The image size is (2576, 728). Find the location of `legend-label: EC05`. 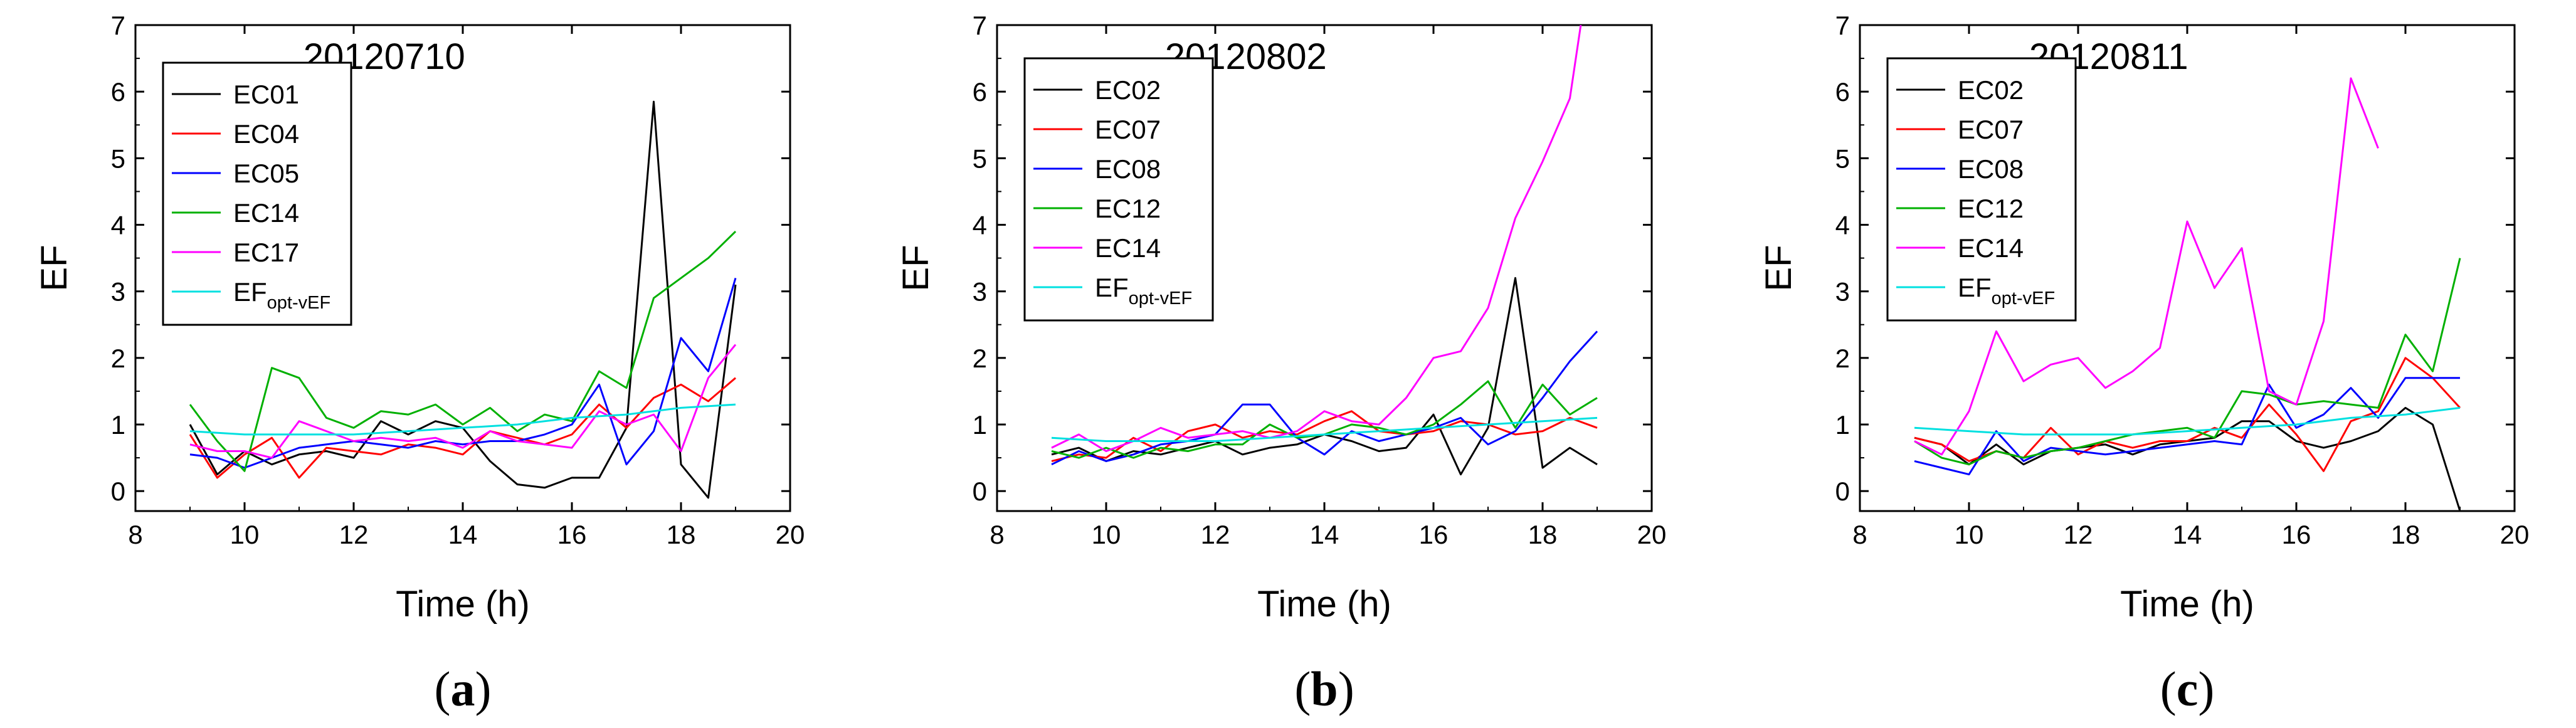

legend-label: EC05 is located at coordinates (266, 174).